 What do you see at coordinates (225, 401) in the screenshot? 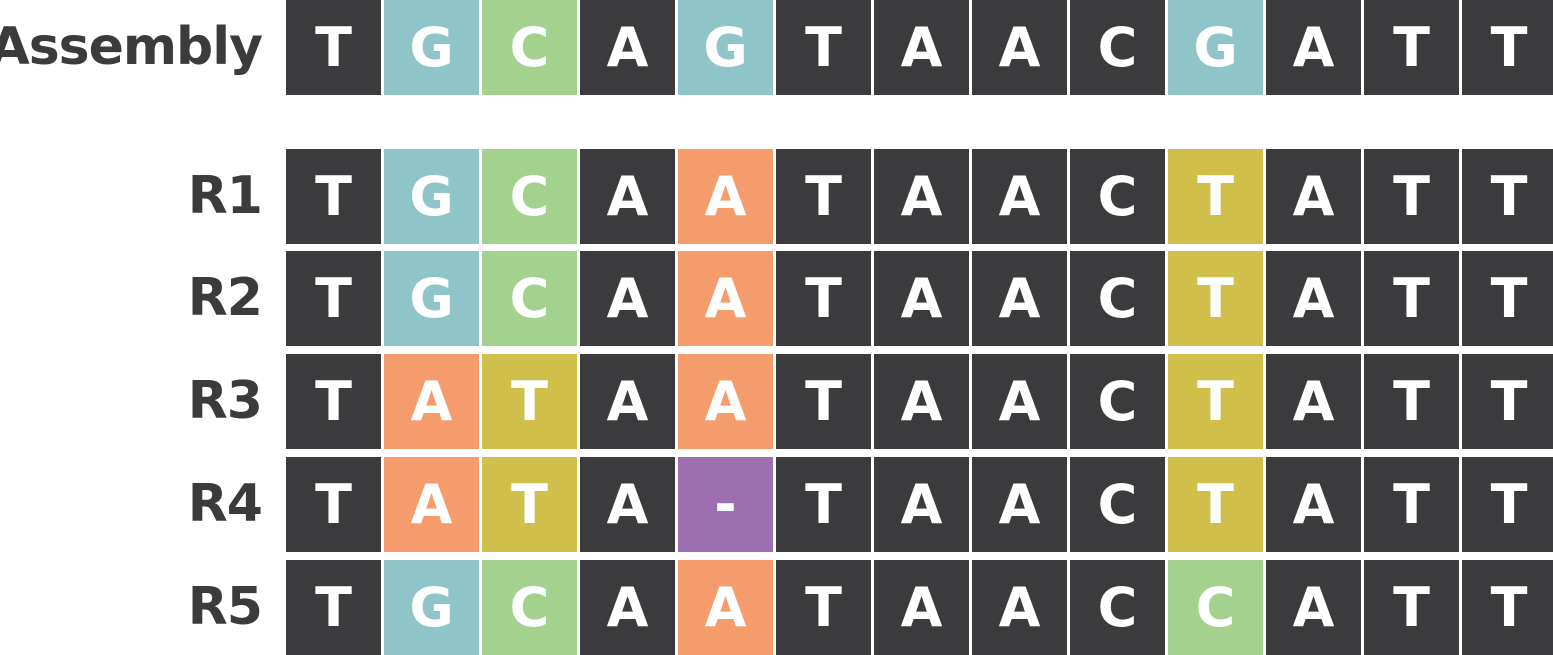
I see `row-label: R3` at bounding box center [225, 401].